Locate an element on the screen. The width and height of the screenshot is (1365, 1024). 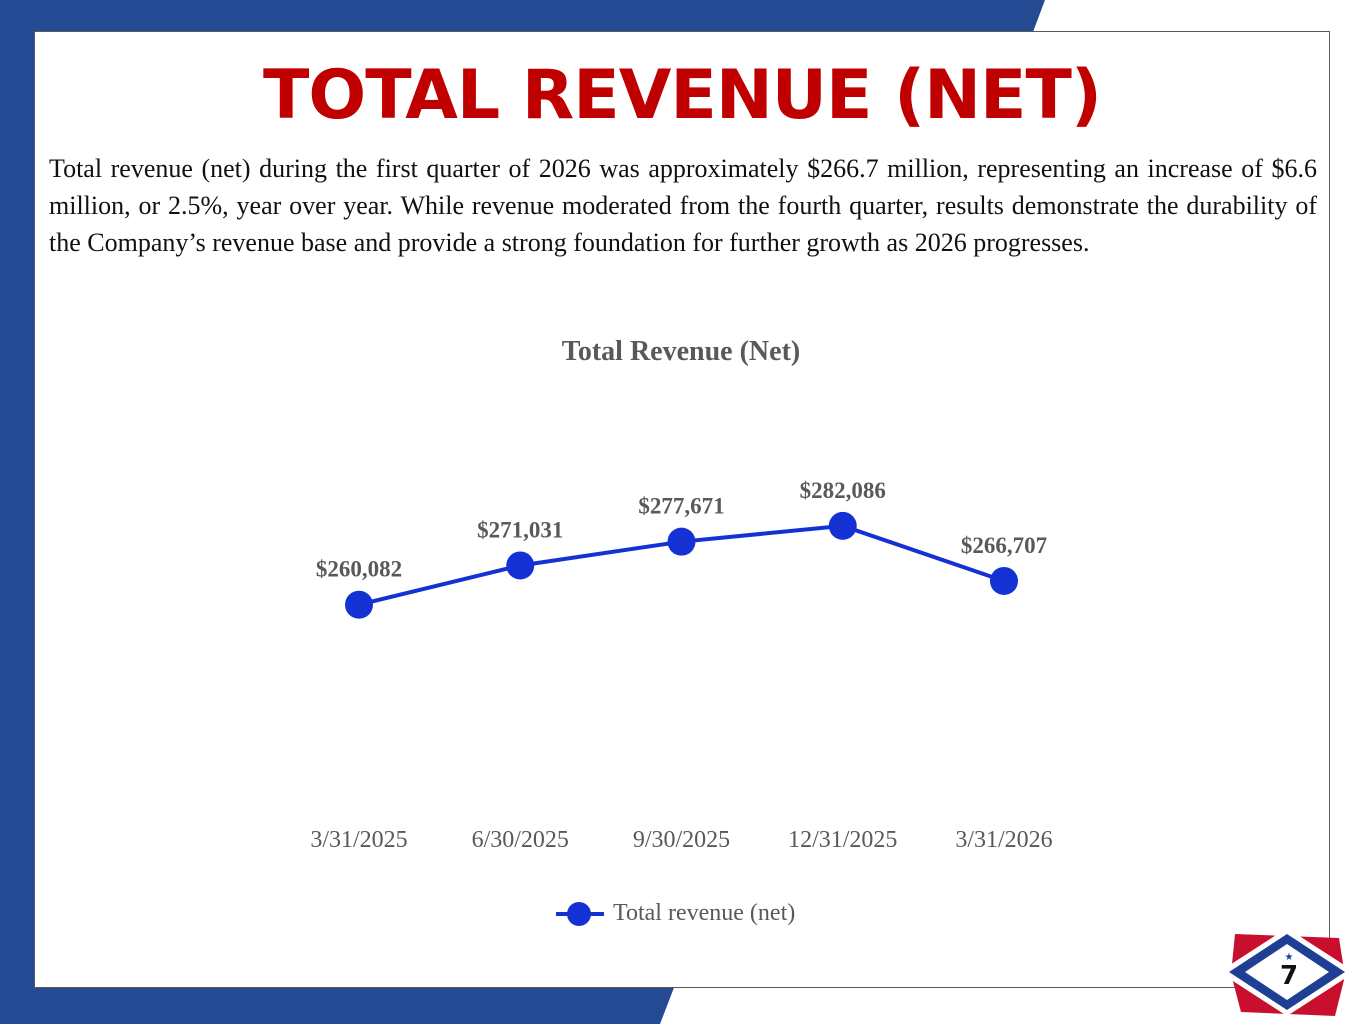
x-tick-label: 12/31/2025 is located at coordinates (842, 840).